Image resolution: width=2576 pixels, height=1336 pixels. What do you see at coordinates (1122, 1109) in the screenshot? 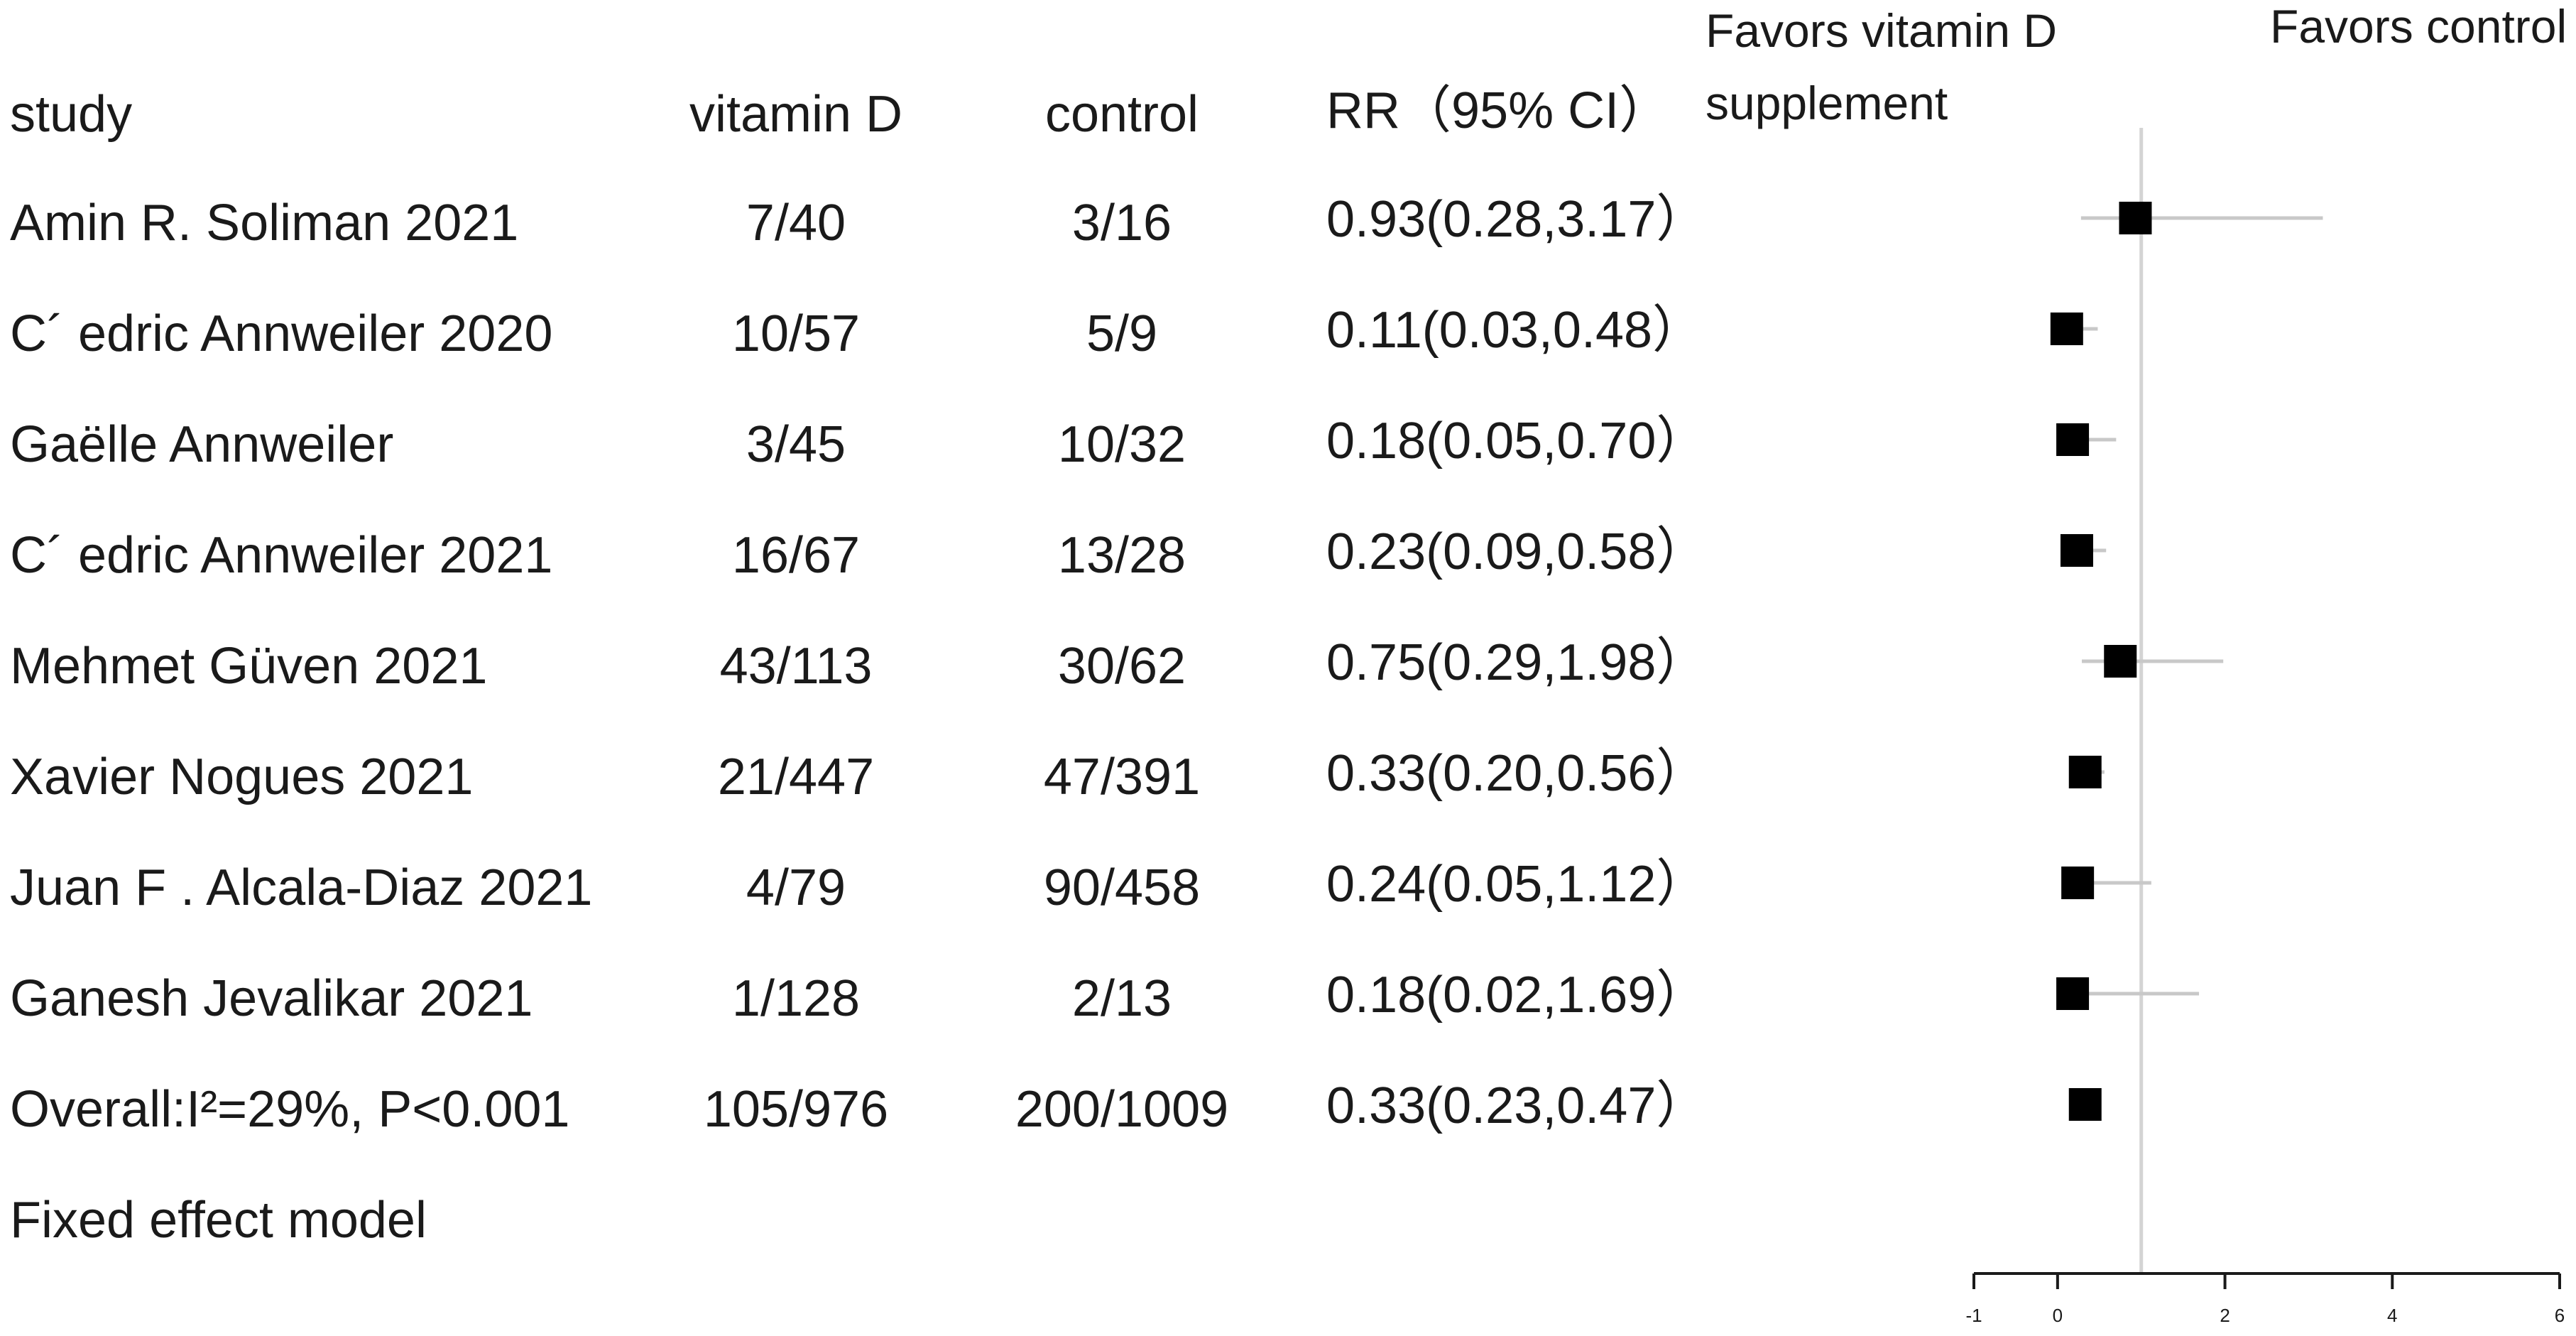
I see `control-events: 200/1009` at bounding box center [1122, 1109].